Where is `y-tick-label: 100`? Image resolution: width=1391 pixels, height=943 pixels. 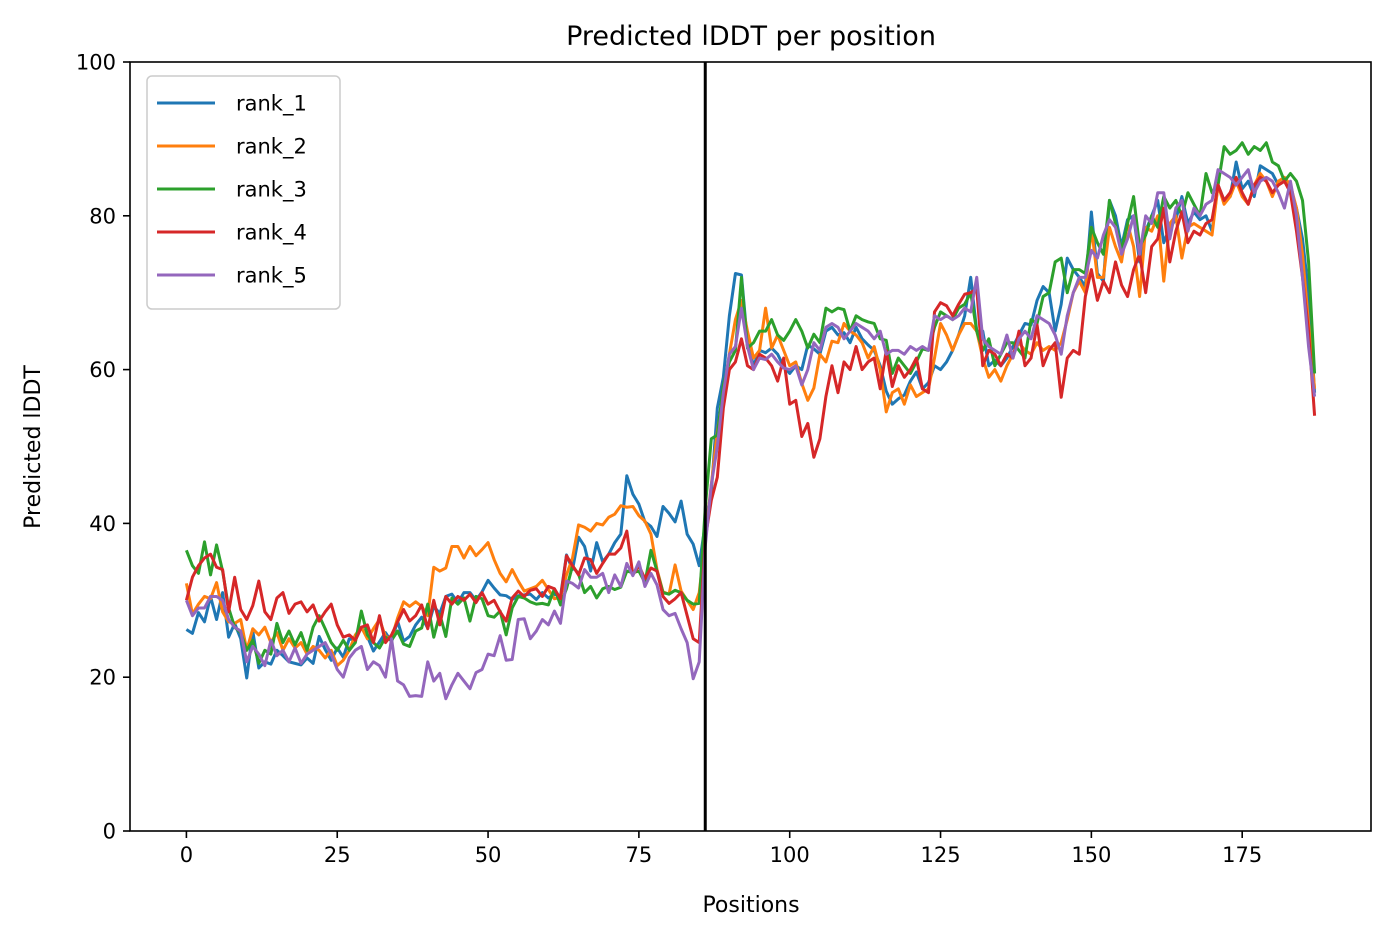 y-tick-label: 100 is located at coordinates (96, 63).